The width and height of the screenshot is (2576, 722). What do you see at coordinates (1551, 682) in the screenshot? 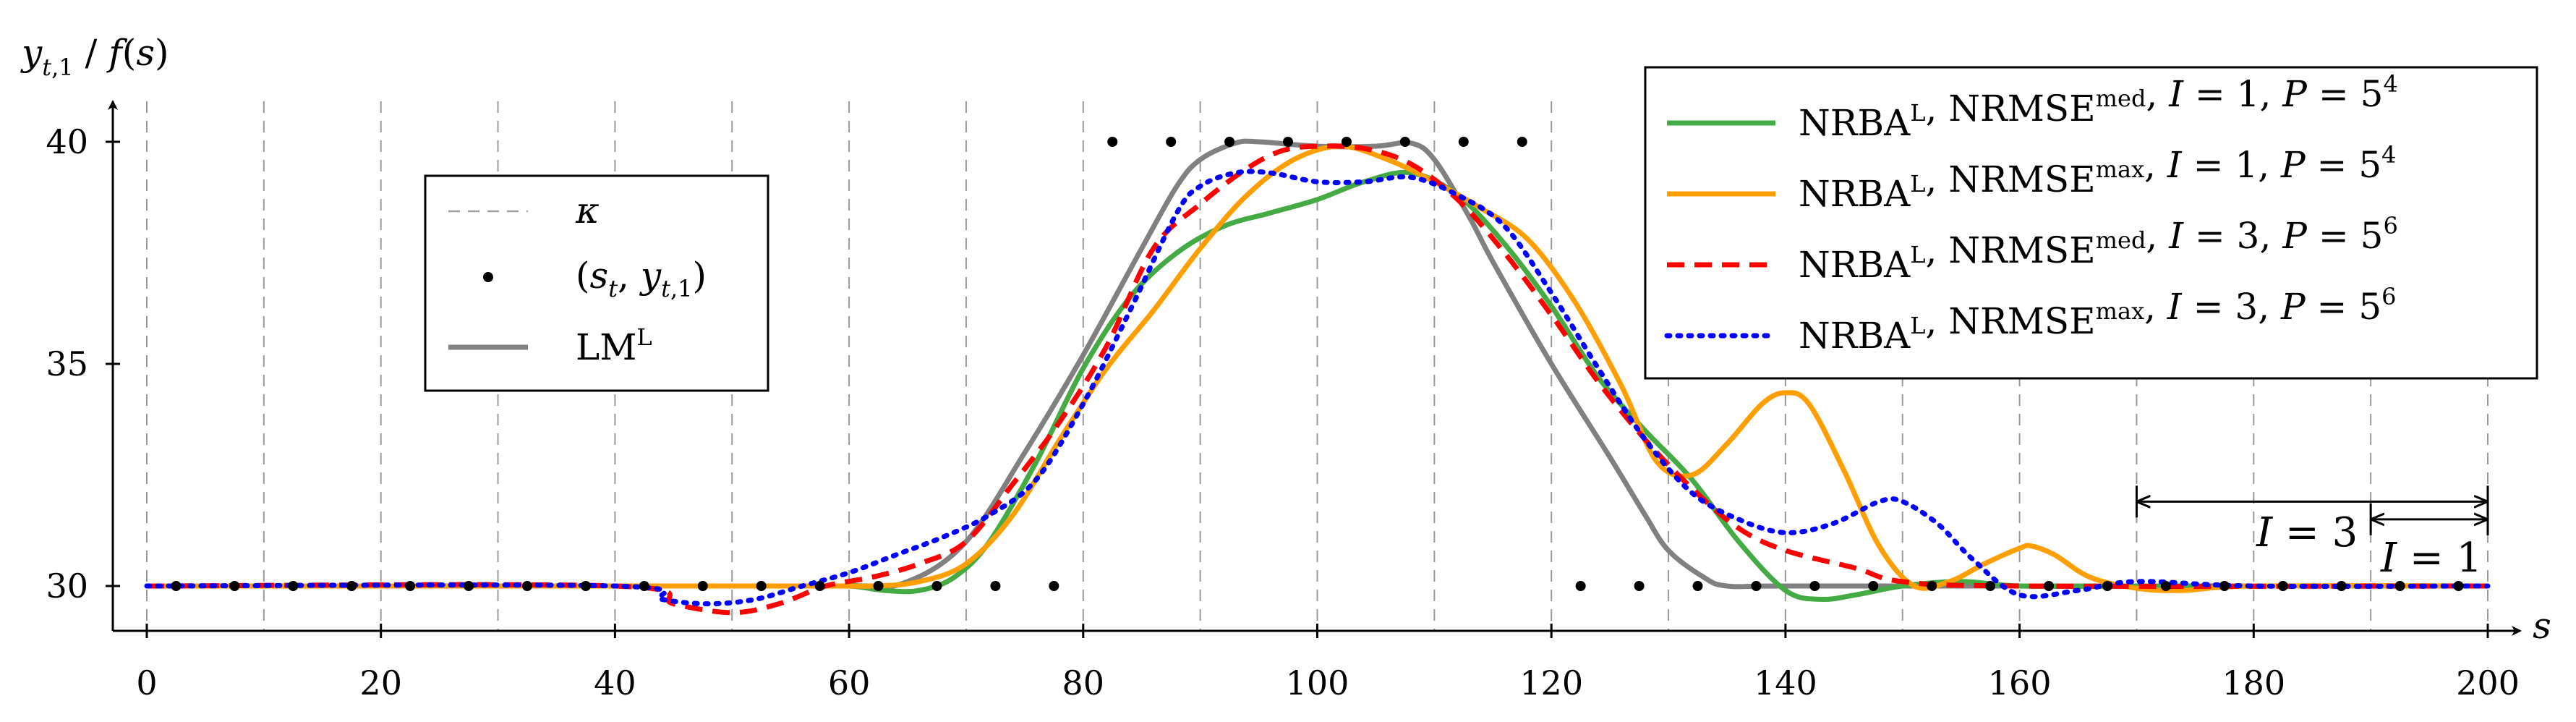
I see `x-tick-label: 120` at bounding box center [1551, 682].